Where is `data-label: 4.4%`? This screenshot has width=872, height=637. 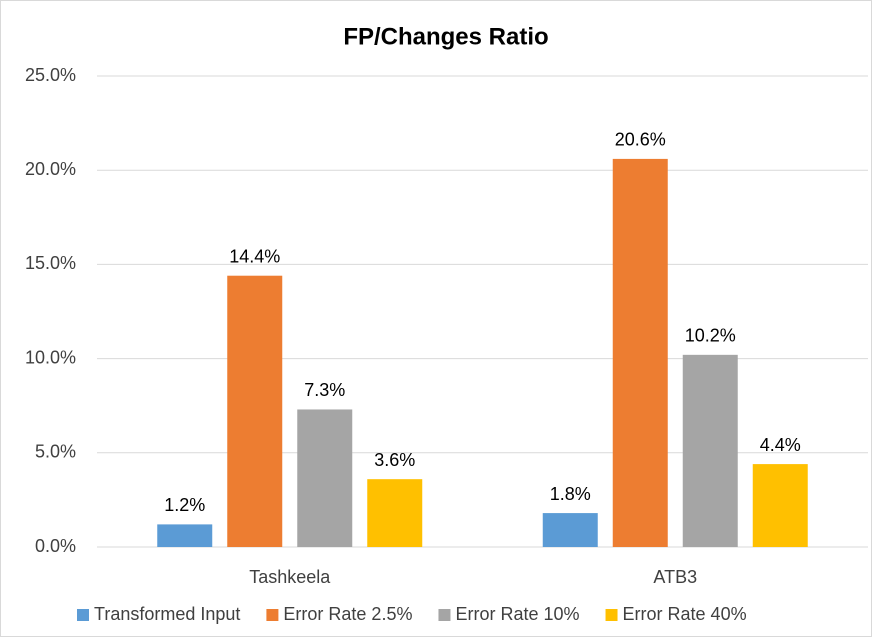
data-label: 4.4% is located at coordinates (780, 445).